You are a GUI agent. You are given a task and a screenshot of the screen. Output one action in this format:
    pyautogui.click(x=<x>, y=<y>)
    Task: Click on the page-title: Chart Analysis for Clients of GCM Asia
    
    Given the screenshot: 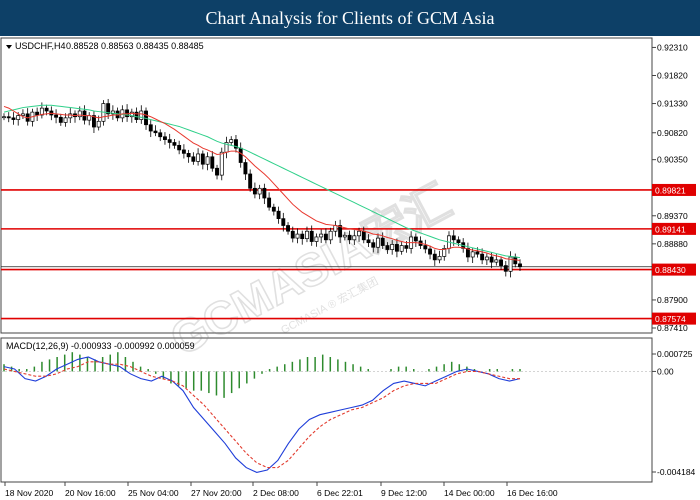 What is the action you would take?
    pyautogui.click(x=350, y=18)
    